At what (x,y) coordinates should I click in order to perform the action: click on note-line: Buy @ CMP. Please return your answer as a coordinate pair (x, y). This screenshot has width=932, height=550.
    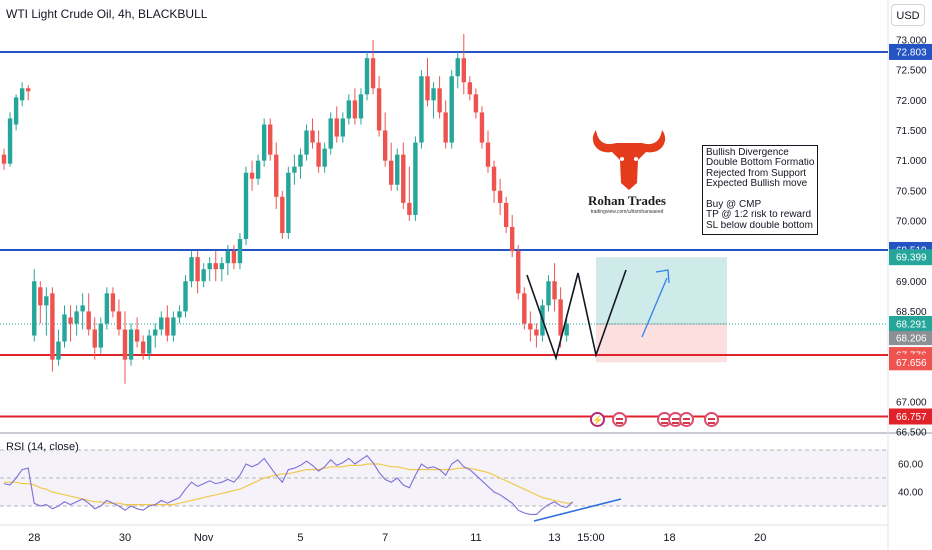
    Looking at the image, I should click on (734, 205).